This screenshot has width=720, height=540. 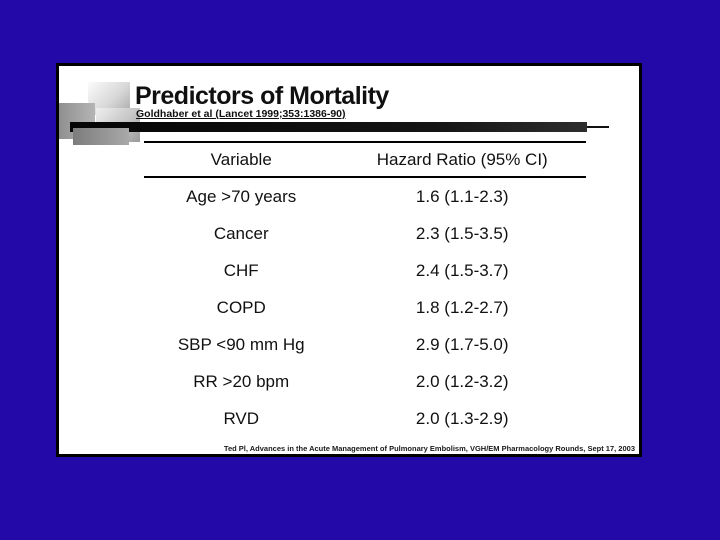 I want to click on hazard-ratio-cell: 1.6 (1.1-2.3), so click(x=462, y=196).